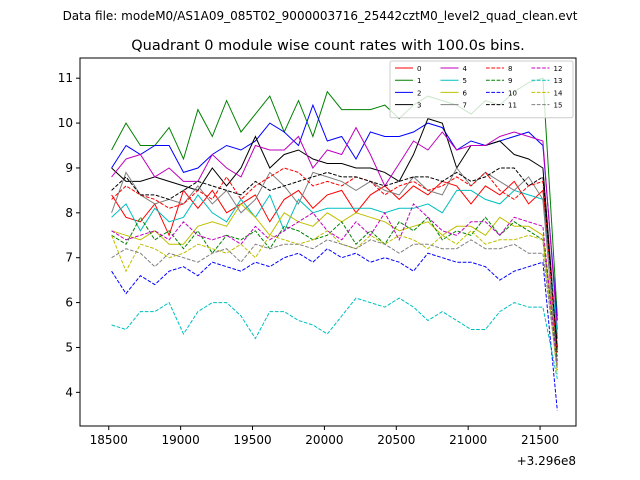  I want to click on x-tick-label: 21500, so click(540, 440).